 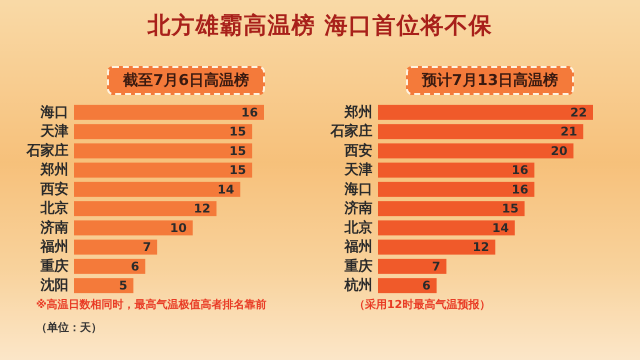 I want to click on data-label: 21, so click(x=569, y=131).